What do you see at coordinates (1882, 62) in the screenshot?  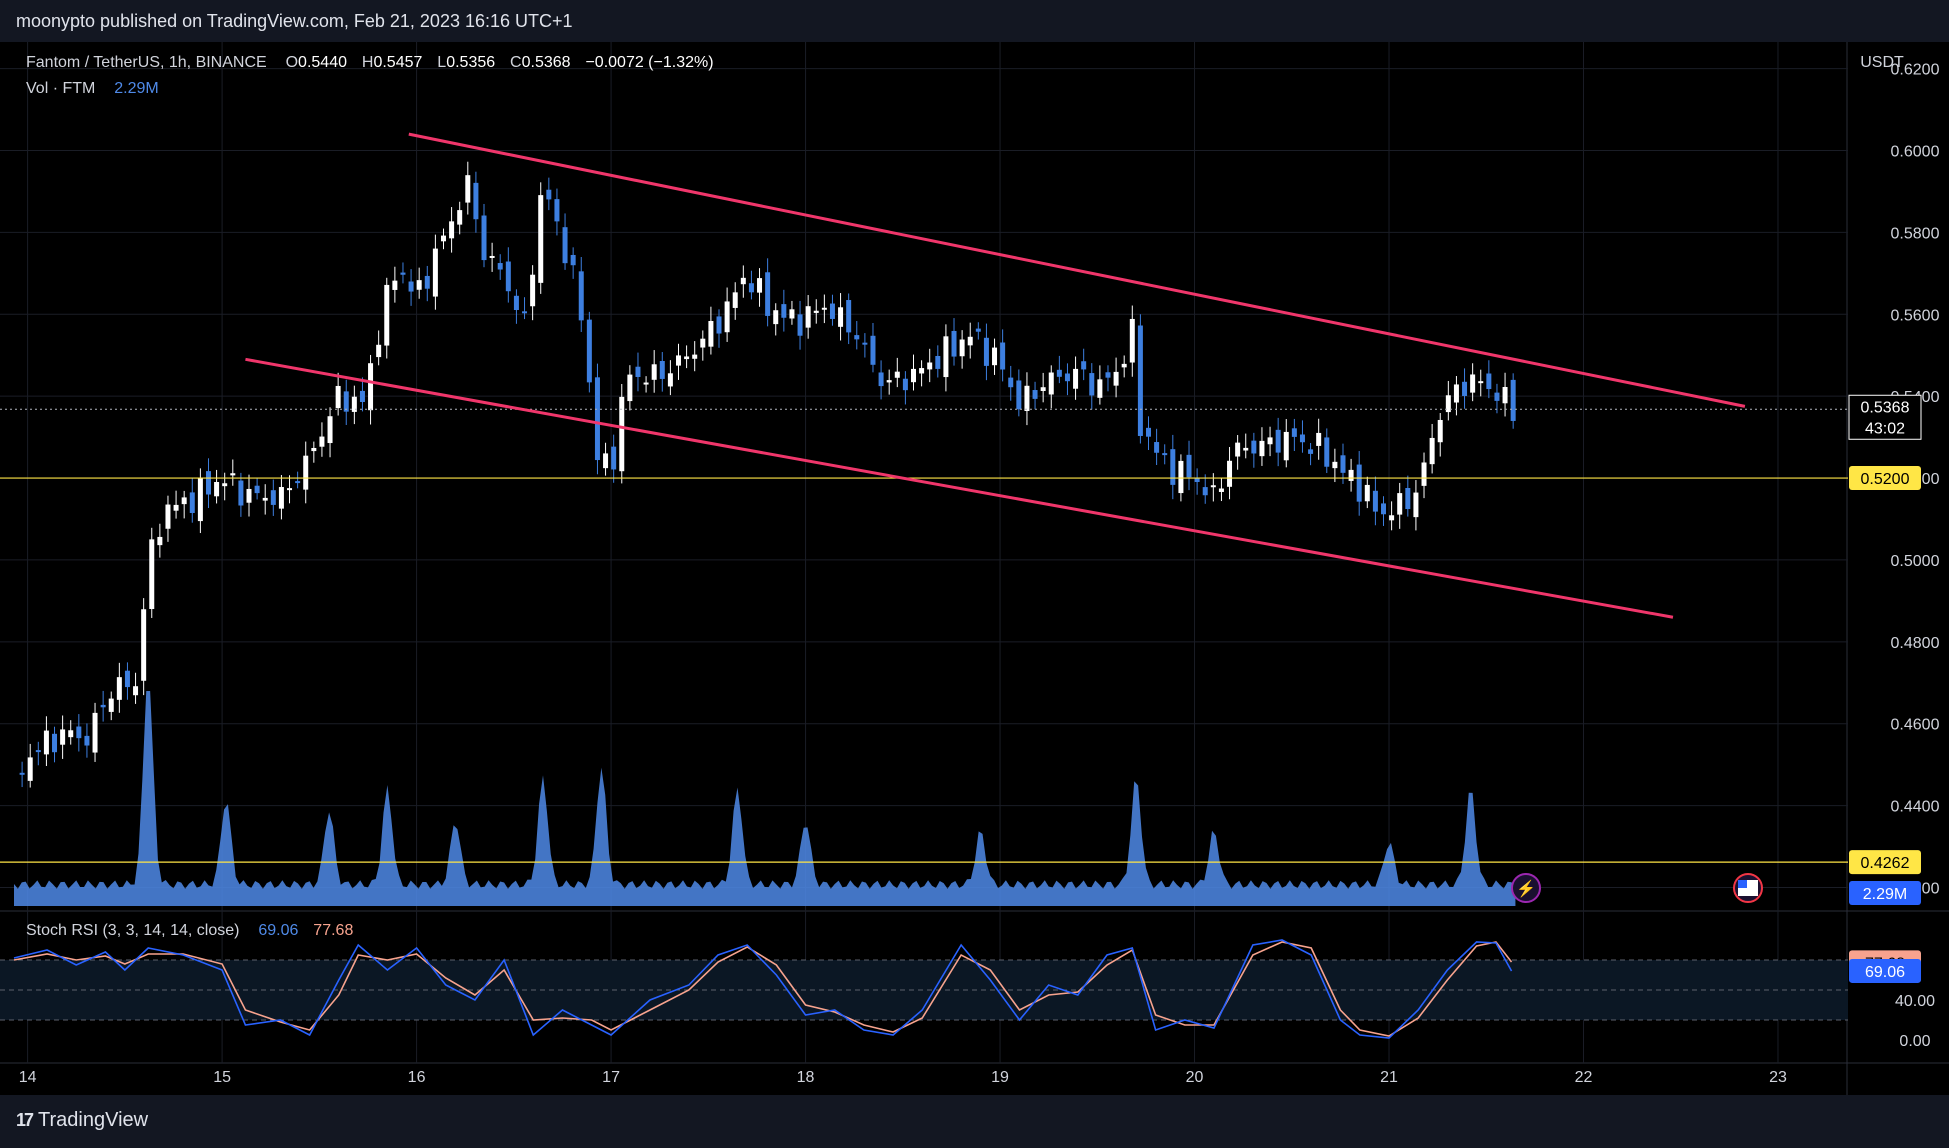 I see `currency-label: USDT` at bounding box center [1882, 62].